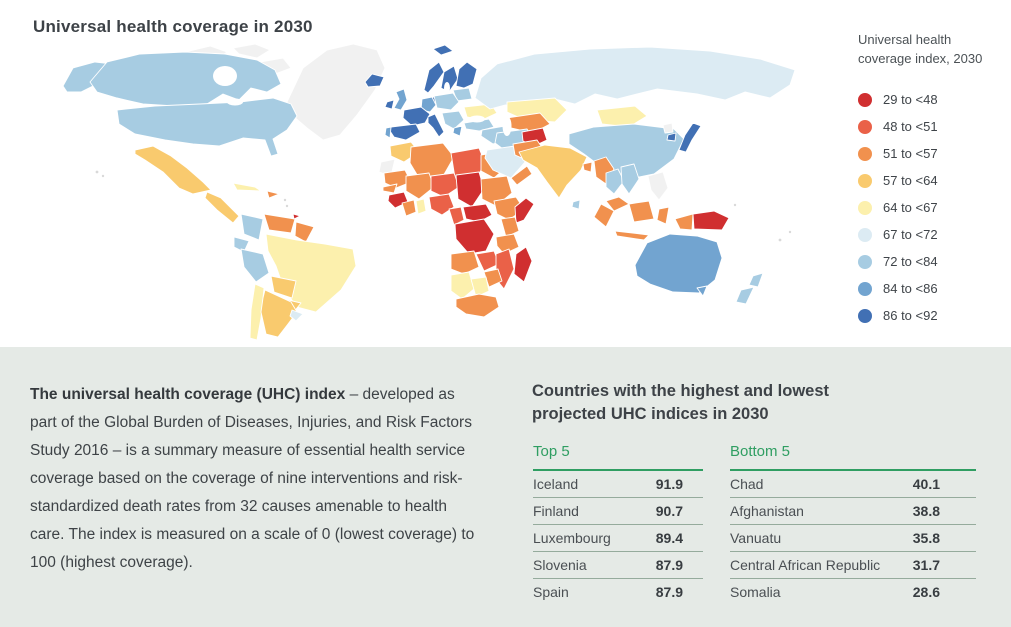 This screenshot has width=1011, height=627. What do you see at coordinates (556, 511) in the screenshot?
I see `country-name: Finland` at bounding box center [556, 511].